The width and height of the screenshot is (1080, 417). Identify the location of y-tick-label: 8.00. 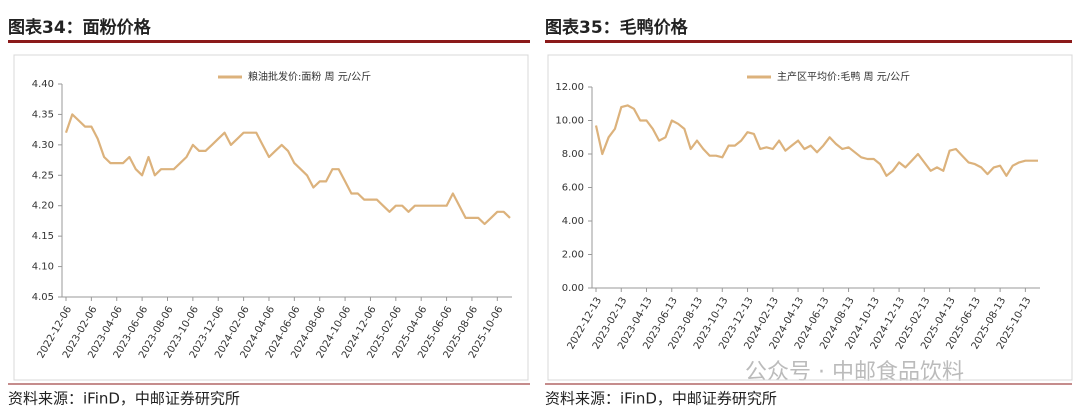
(573, 154).